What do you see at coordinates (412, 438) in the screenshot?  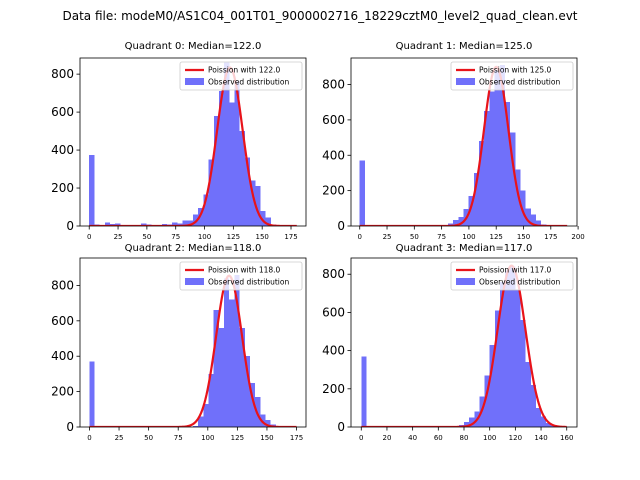 I see `x-tick-label: 40` at bounding box center [412, 438].